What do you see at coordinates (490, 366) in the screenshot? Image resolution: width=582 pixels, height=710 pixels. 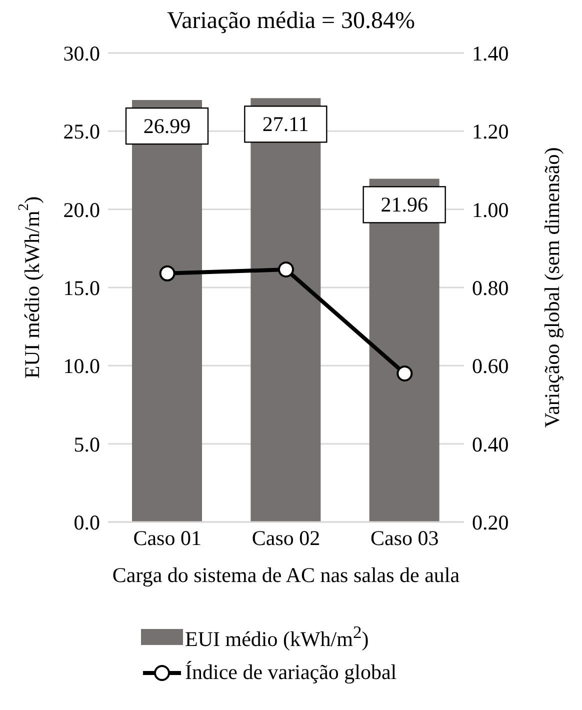 I see `y2-tick-label: 0.60` at bounding box center [490, 366].